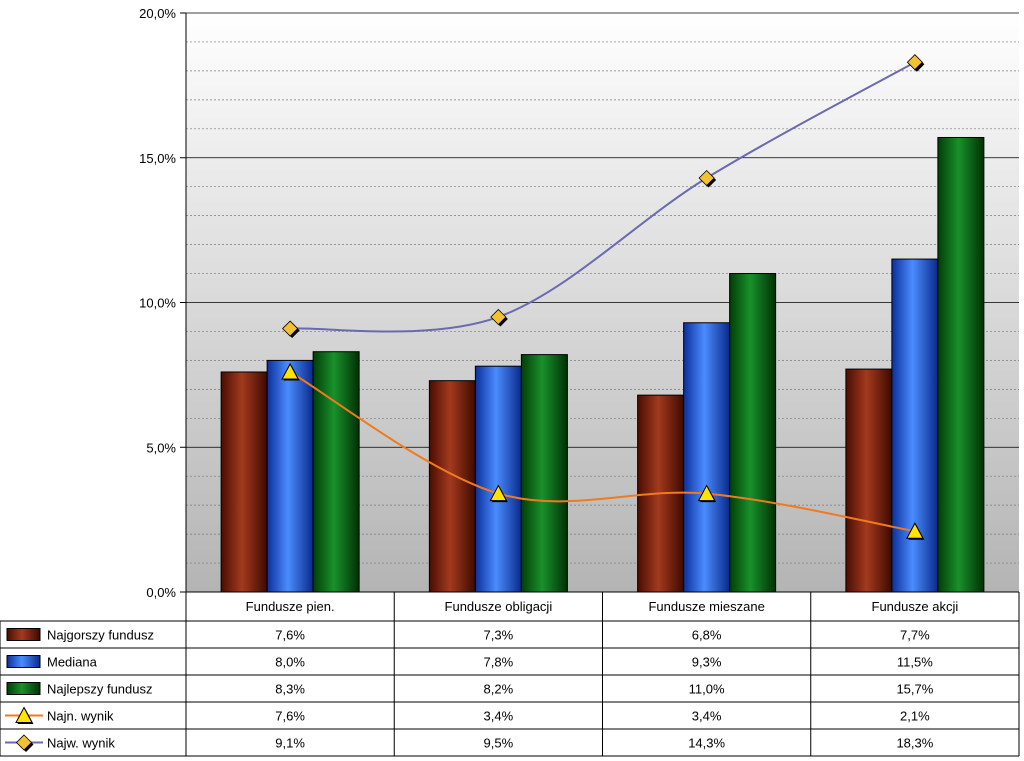  Describe the element at coordinates (499, 606) in the screenshot. I see `category-label: Fundusze obligacji` at that location.